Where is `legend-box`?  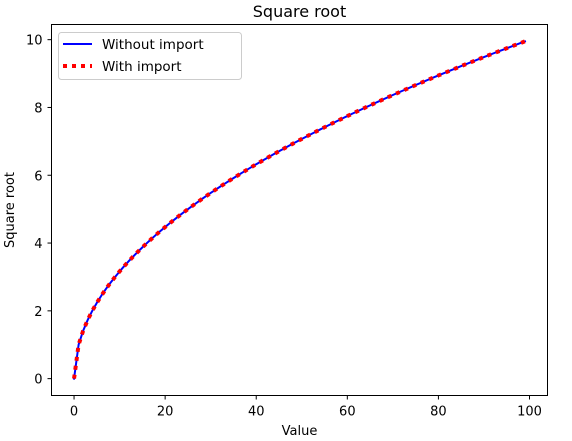 legend-box is located at coordinates (150, 56).